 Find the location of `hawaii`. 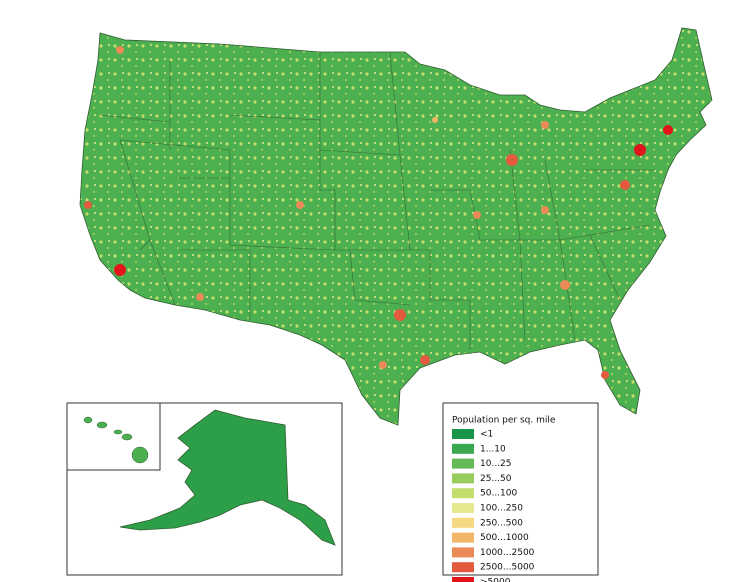

hawaii is located at coordinates (116, 440).